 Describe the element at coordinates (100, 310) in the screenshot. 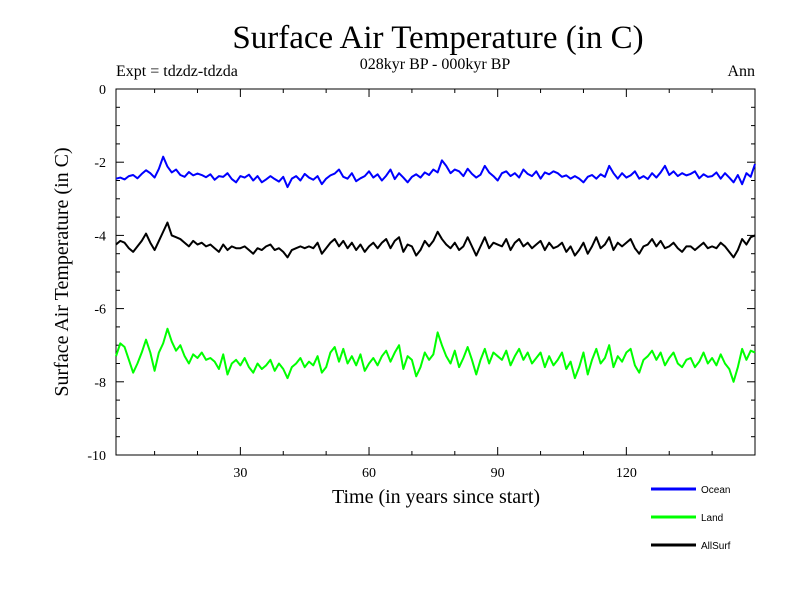

I see `y-tick-label: -6` at that location.